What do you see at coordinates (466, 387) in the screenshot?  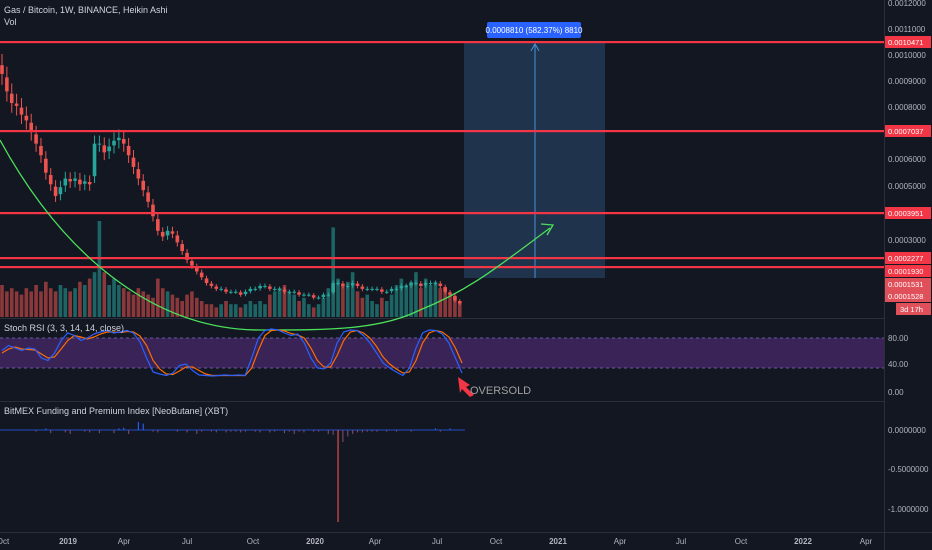 I see `oversold-arrow` at bounding box center [466, 387].